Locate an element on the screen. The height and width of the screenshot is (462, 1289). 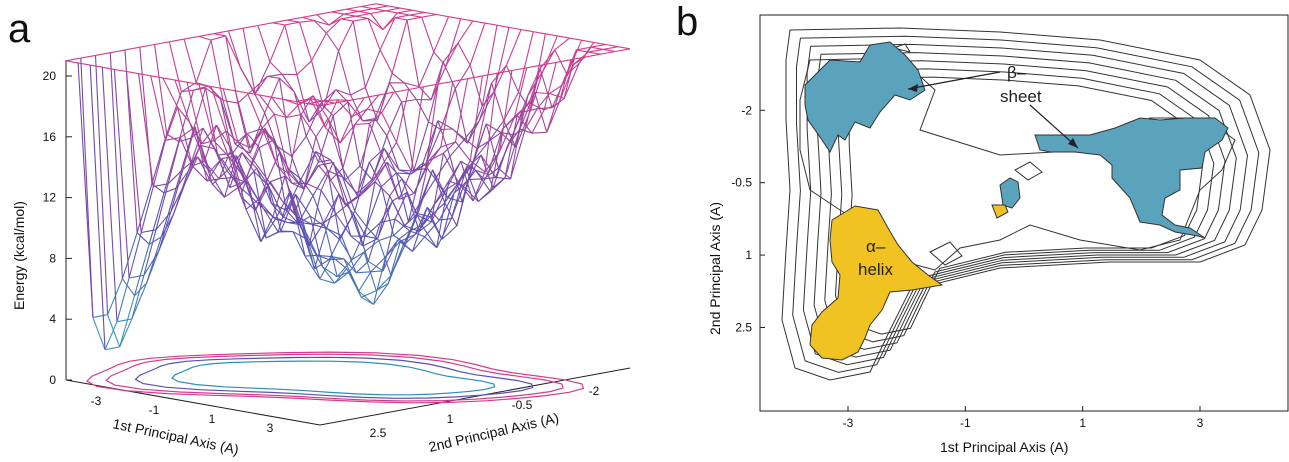
z-tick-label: 20 is located at coordinates (50, 76).